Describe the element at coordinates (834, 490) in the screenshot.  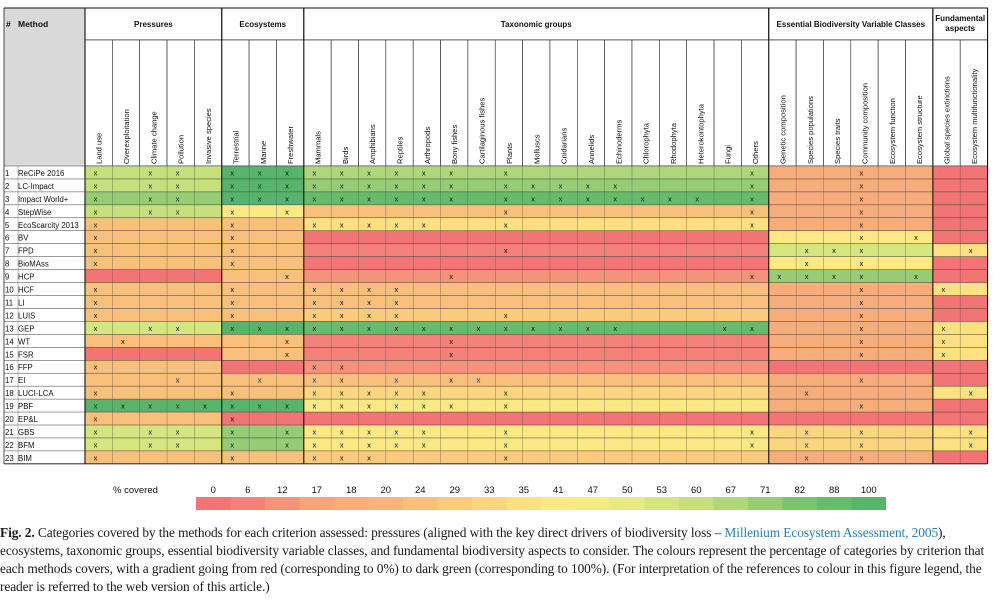
I see `legend-value: 88` at that location.